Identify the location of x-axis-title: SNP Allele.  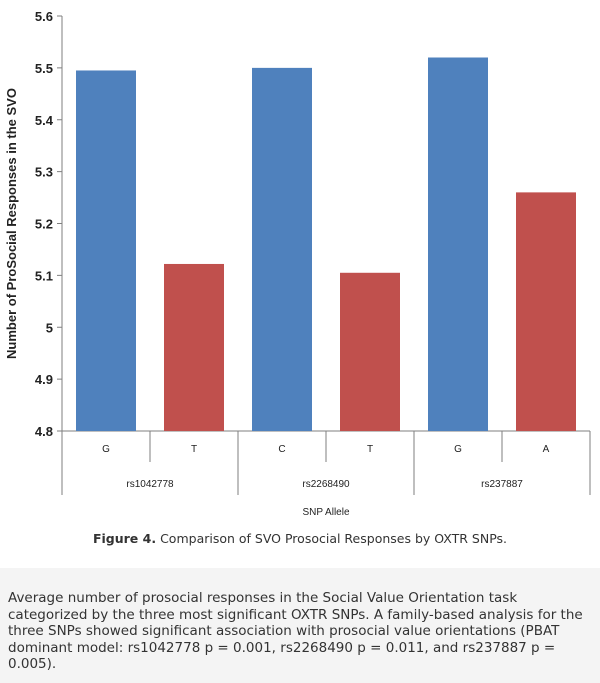
(326, 512).